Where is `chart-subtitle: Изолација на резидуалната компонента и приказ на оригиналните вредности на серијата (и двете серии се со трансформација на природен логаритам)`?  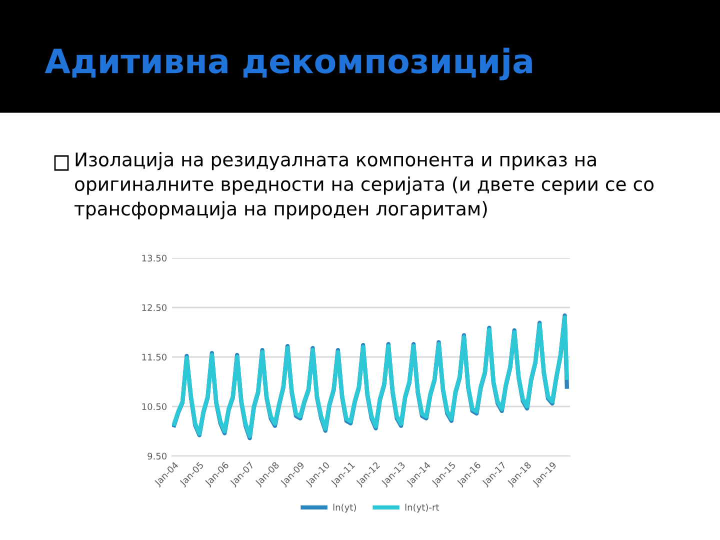 chart-subtitle: Изолација на резидуалната компонента и приказ на оригиналните вредности на серијата (и двете серии се со трансформација на природен логаритам) is located at coordinates (364, 186).